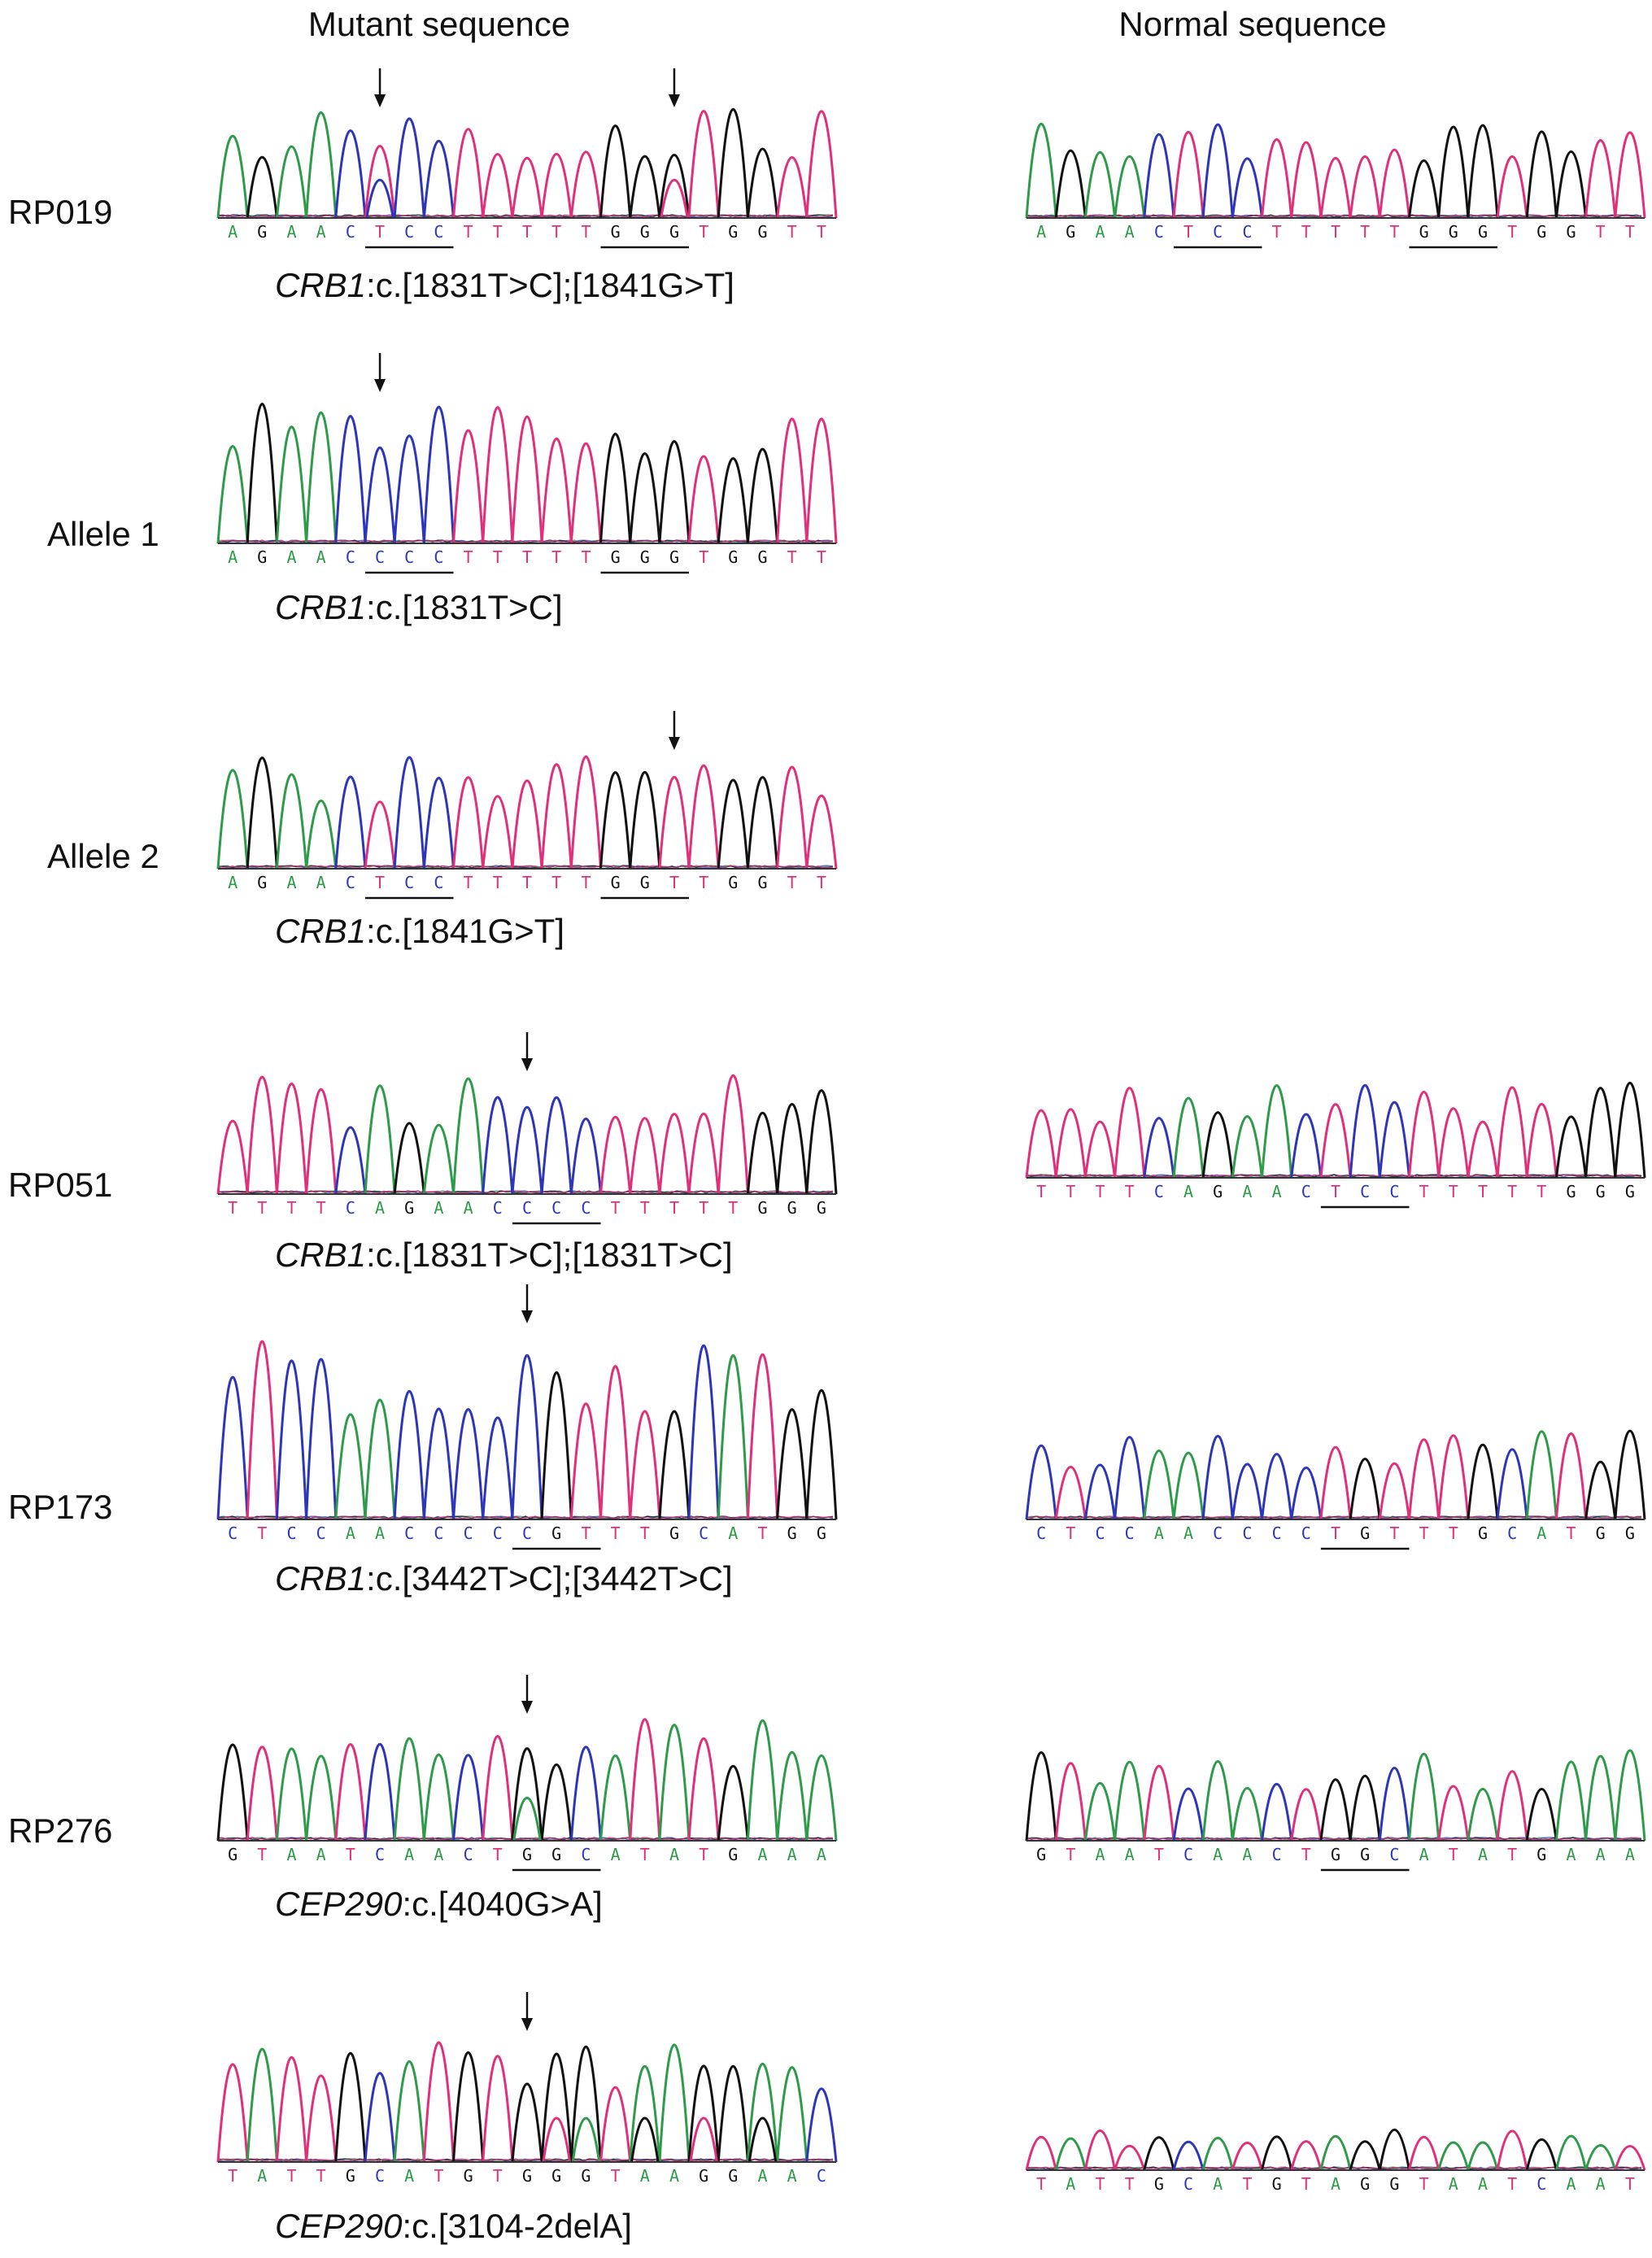 The width and height of the screenshot is (1652, 2258). I want to click on secondary-peak-A, so click(586, 2139).